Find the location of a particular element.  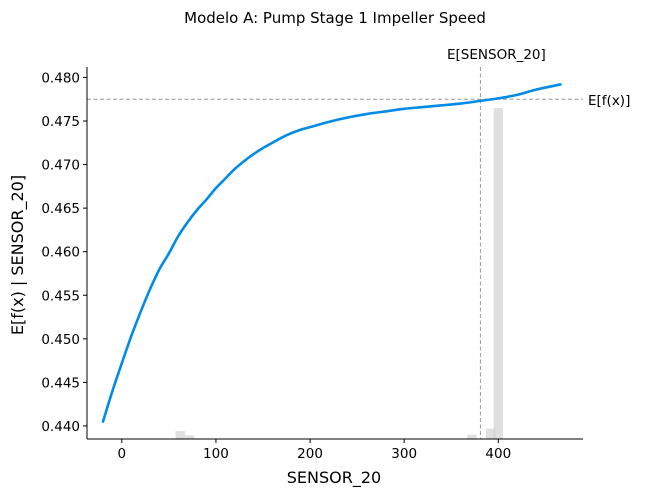

y-tick-label-4: 0.460 is located at coordinates (60, 253).